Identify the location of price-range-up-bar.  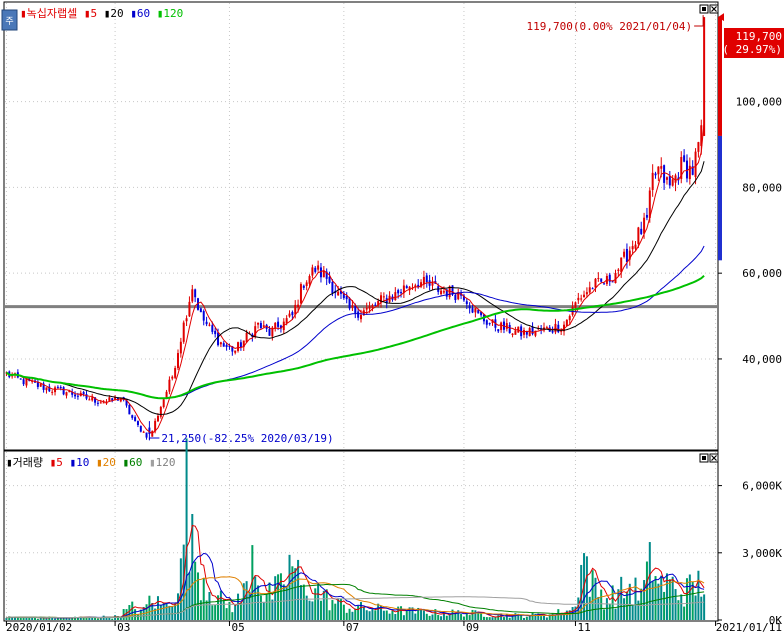
(720, 76).